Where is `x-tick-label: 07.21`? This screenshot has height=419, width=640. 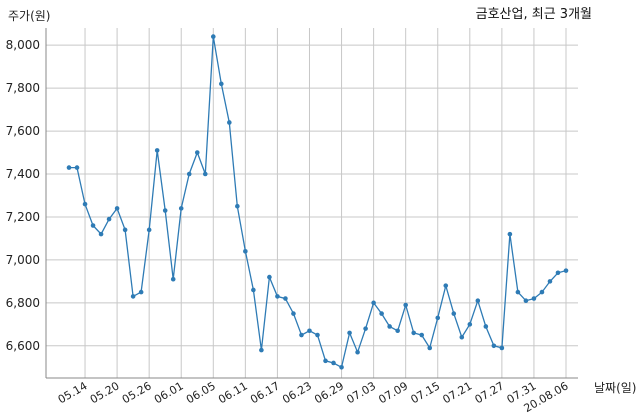
x-tick-label: 07.21 is located at coordinates (458, 392).